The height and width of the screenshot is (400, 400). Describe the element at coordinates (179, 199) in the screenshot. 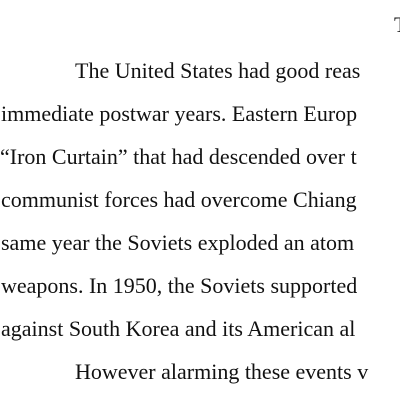

I see `paragraph-1-line-4: communist forces had overcome Chiang` at that location.